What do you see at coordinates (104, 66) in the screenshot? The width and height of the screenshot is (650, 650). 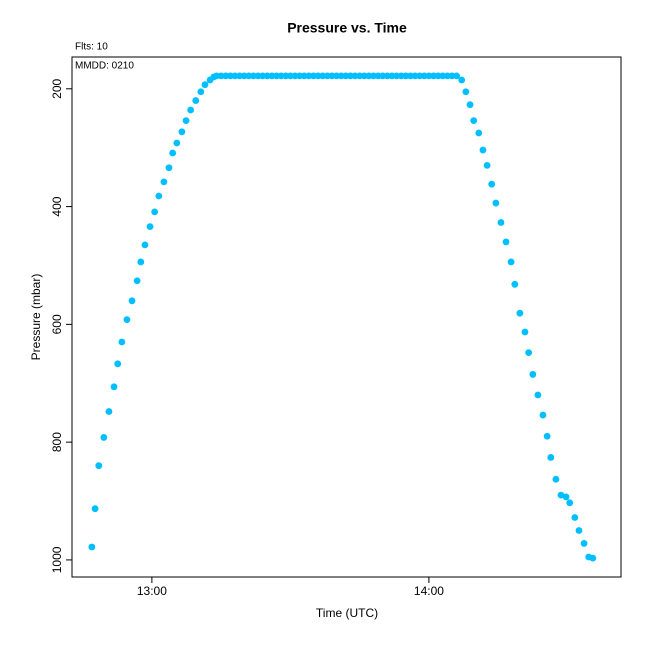 I see `annotation: MMDD: 0210` at bounding box center [104, 66].